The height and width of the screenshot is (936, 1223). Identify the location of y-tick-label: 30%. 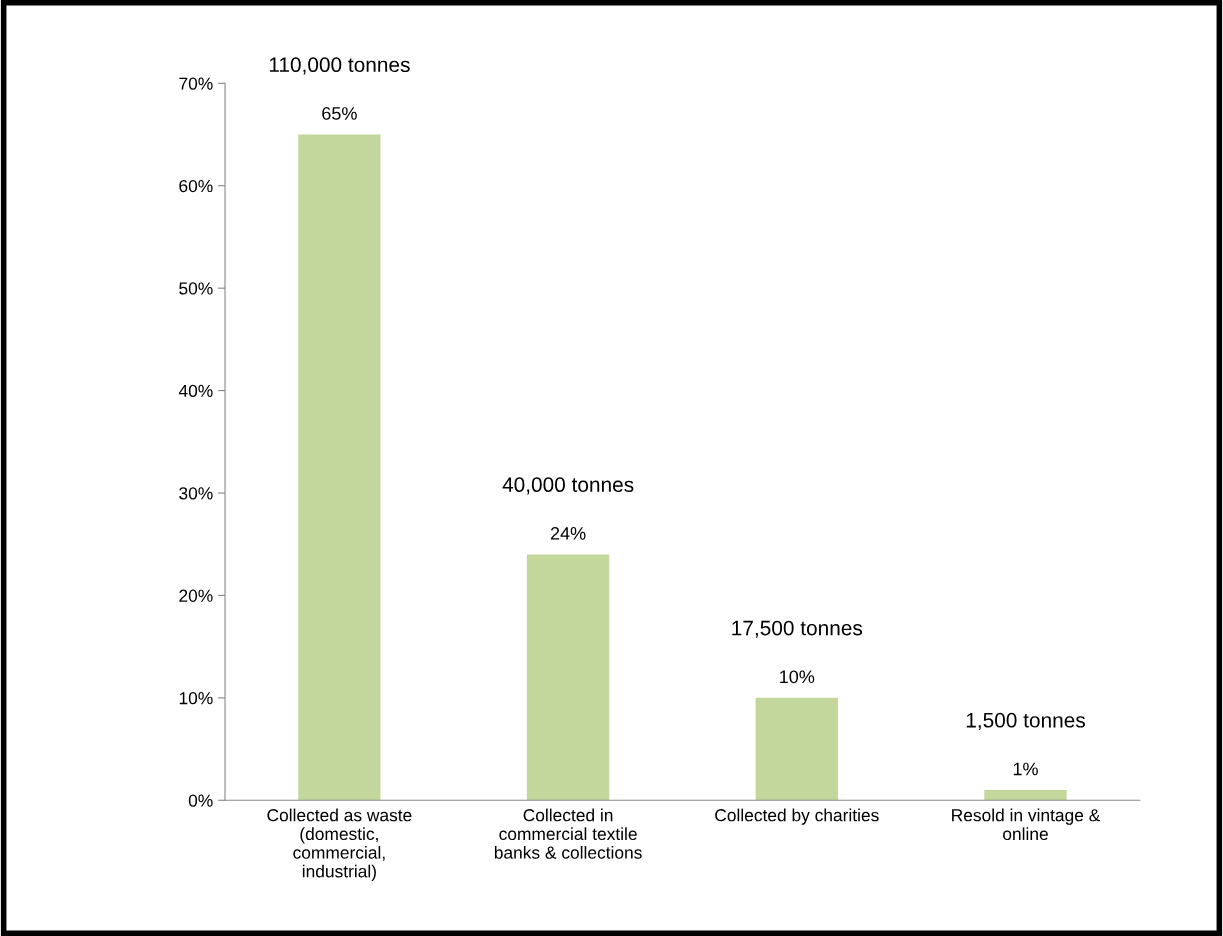
(196, 493).